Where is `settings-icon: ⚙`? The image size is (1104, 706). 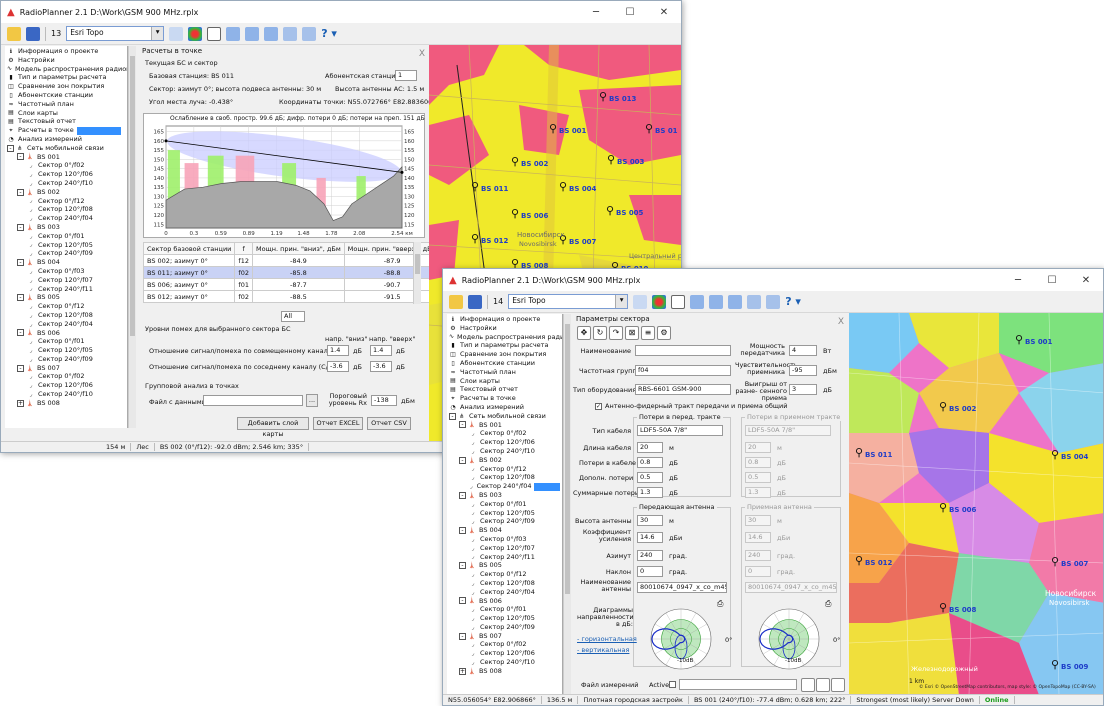
settings-icon: ⚙ is located at coordinates (664, 333).